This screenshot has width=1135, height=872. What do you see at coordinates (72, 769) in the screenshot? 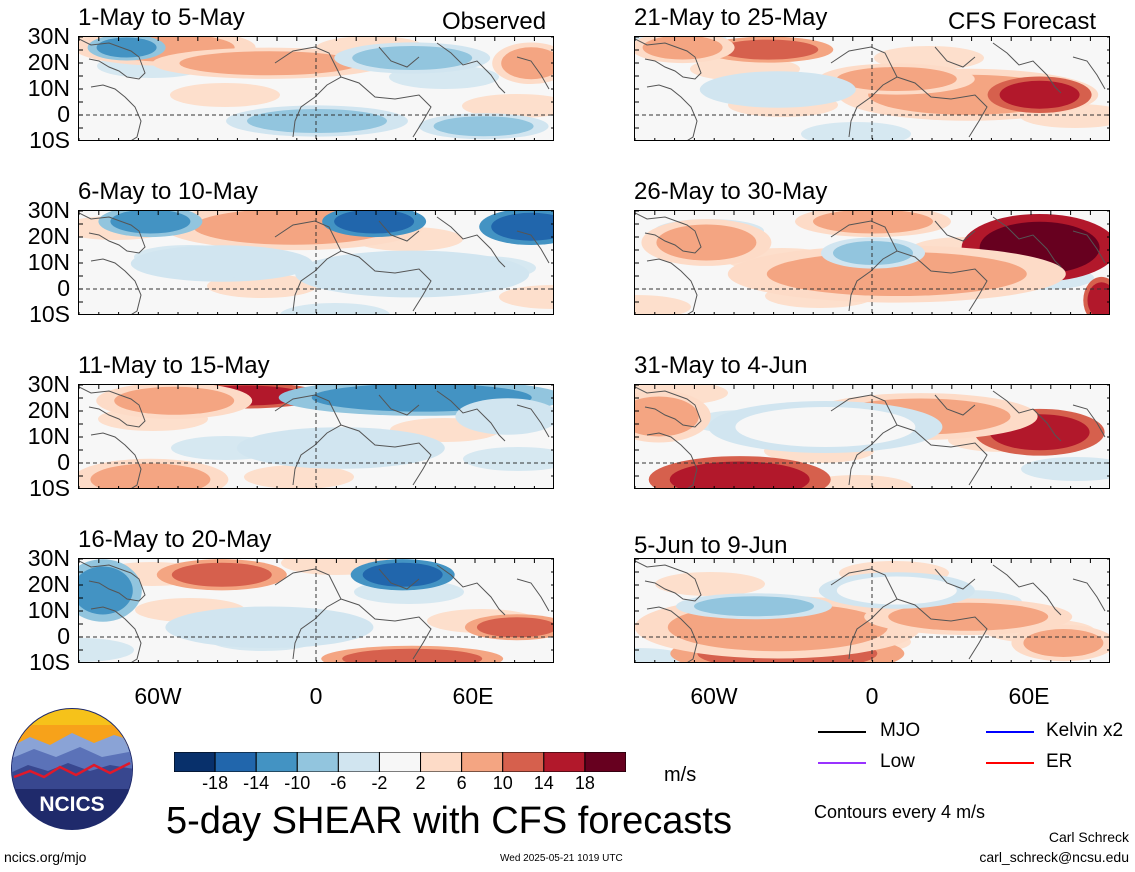
I see `ncics-logo: NCICS` at bounding box center [72, 769].